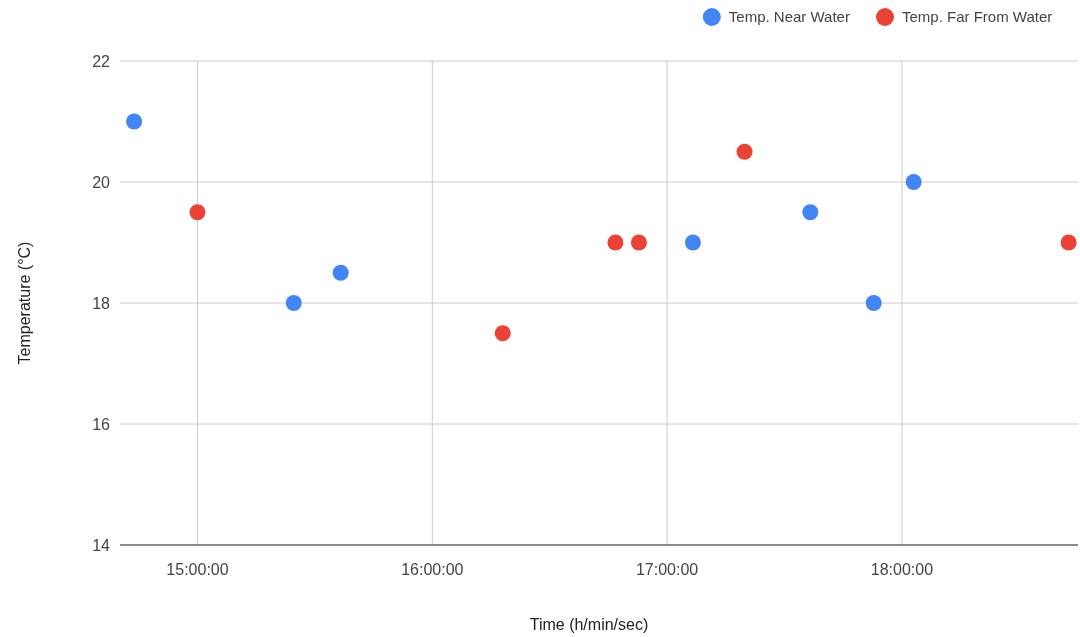 Image resolution: width=1080 pixels, height=637 pixels. Describe the element at coordinates (101, 182) in the screenshot. I see `y-tick-label: 20` at that location.